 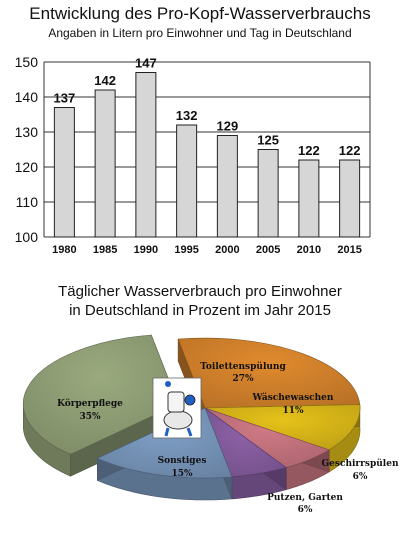 I want to click on x-tick-label: 1980, so click(x=64, y=250).